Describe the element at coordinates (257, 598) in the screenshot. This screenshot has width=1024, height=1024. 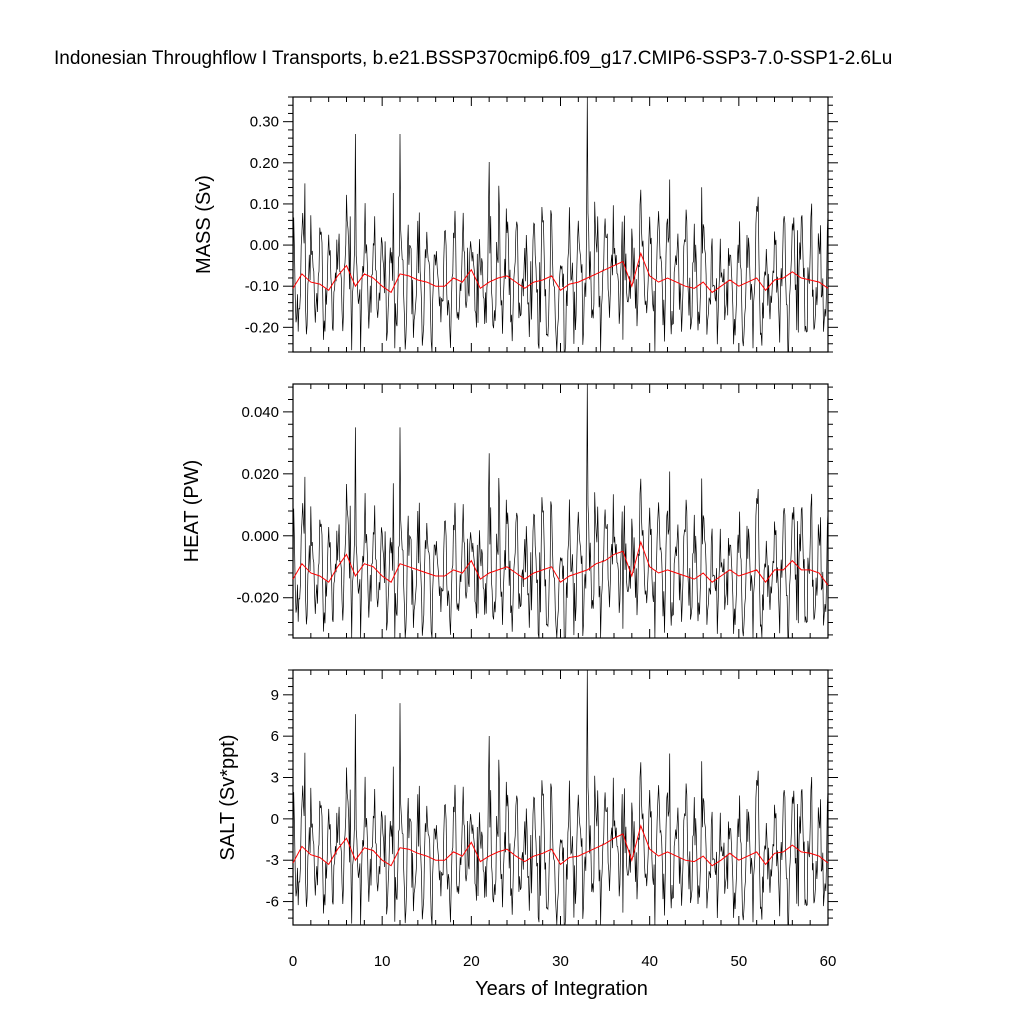
I see `y-tick-label: -0.020` at that location.